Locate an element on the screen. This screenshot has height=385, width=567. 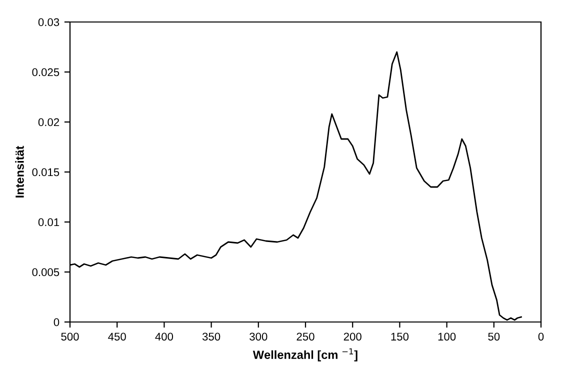
y-axis-title: Intensität is located at coordinates (19, 172).